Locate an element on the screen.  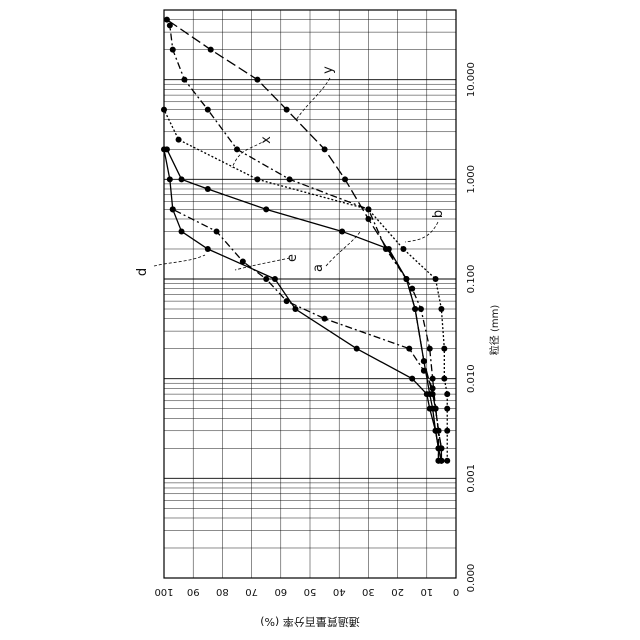
x-axis-label: 粒径 (mm) is located at coordinates (494, 330).